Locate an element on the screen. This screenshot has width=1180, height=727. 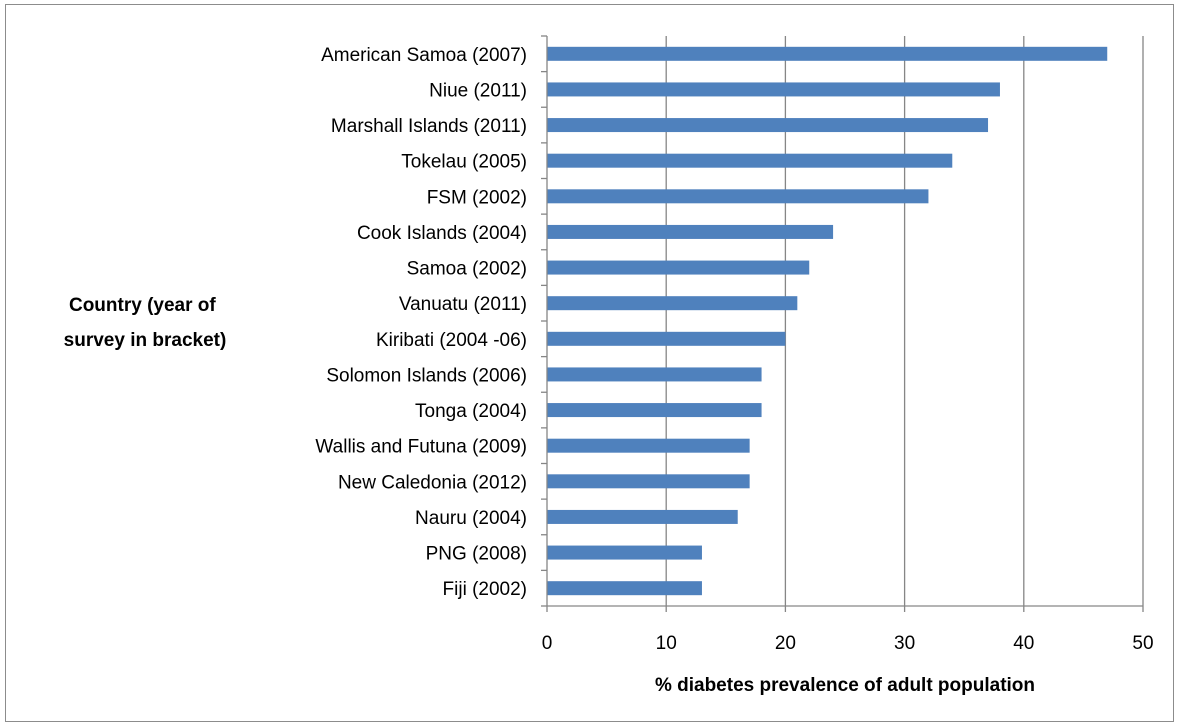
category-label: PNG (2008) is located at coordinates (476, 554).